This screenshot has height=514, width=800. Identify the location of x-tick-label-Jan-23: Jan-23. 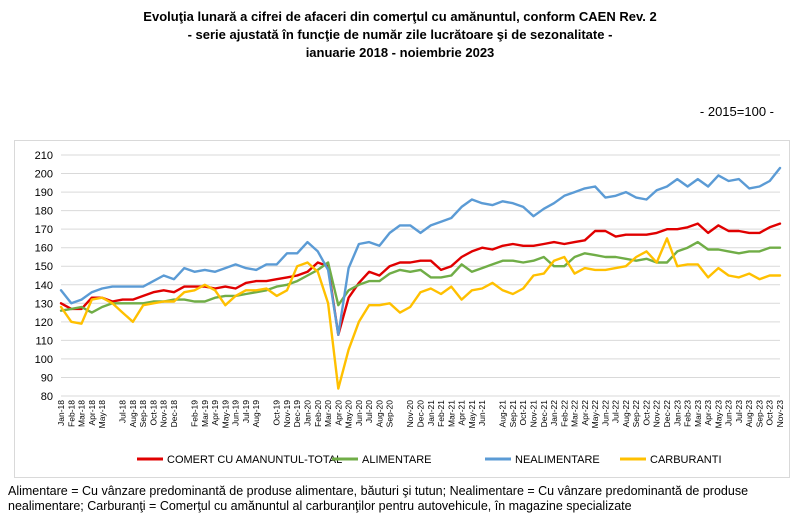
(677, 413).